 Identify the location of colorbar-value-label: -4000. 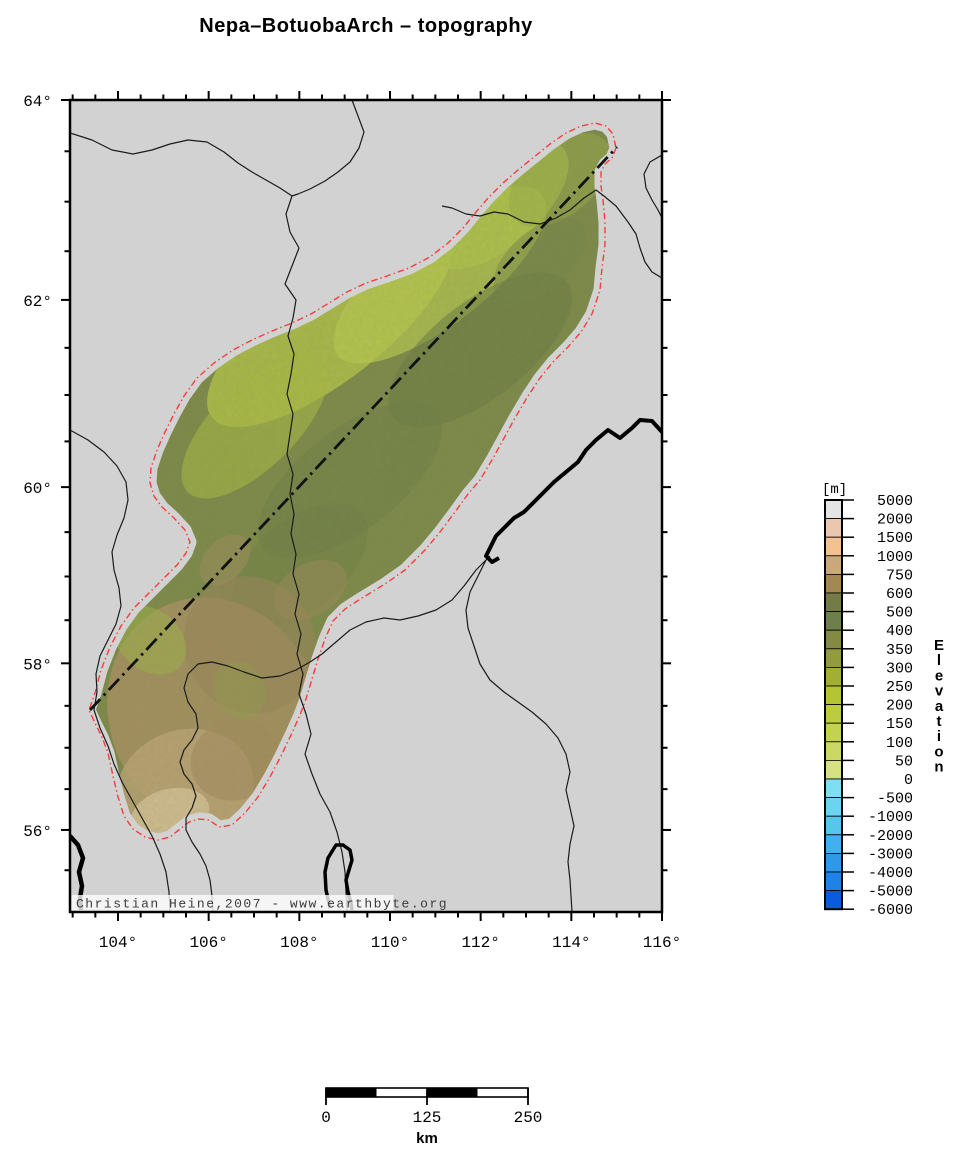
(890, 873).